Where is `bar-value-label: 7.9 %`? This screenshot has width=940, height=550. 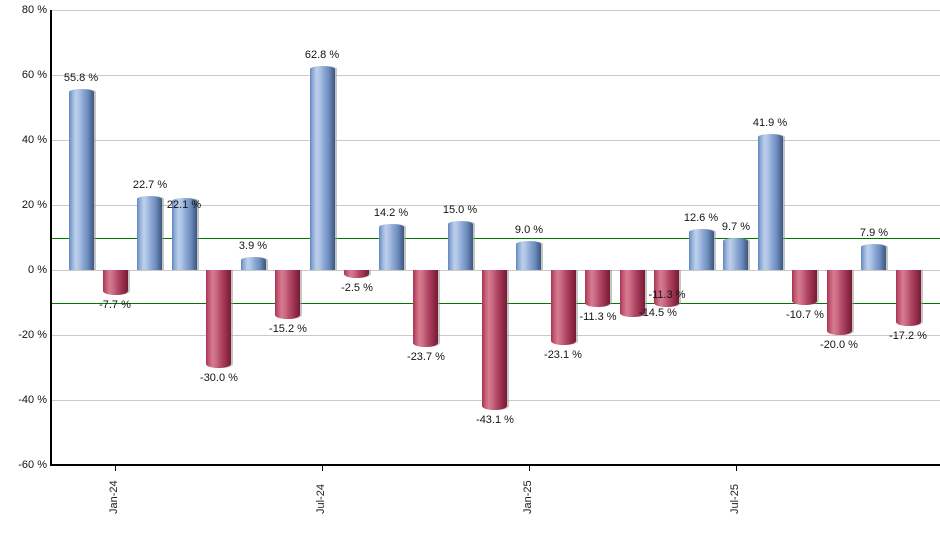
bar-value-label: 7.9 % is located at coordinates (874, 233).